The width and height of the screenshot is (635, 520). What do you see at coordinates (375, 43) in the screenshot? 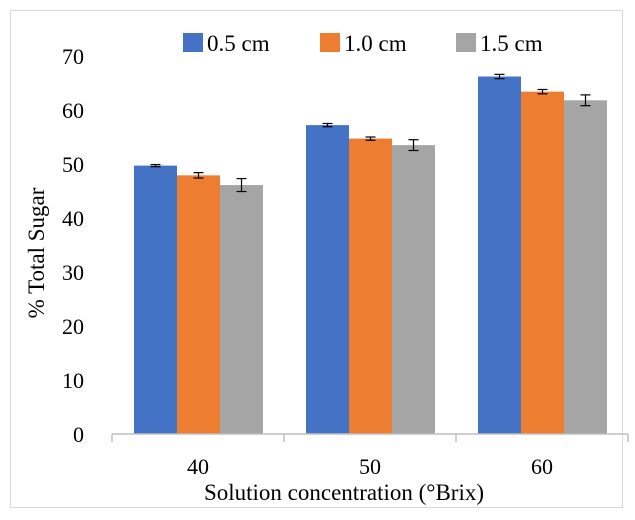
I see `legend-label-1: 1.0 cm` at bounding box center [375, 43].